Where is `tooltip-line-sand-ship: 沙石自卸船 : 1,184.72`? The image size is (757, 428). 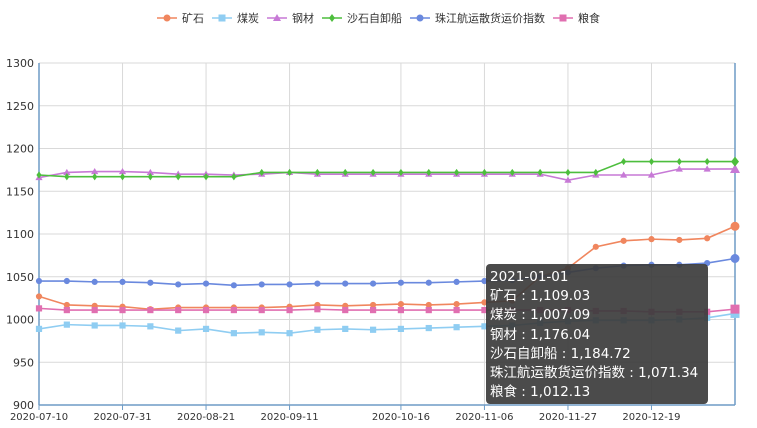 tooltip-line-sand-ship: 沙石自卸船 : 1,184.72 is located at coordinates (560, 353).